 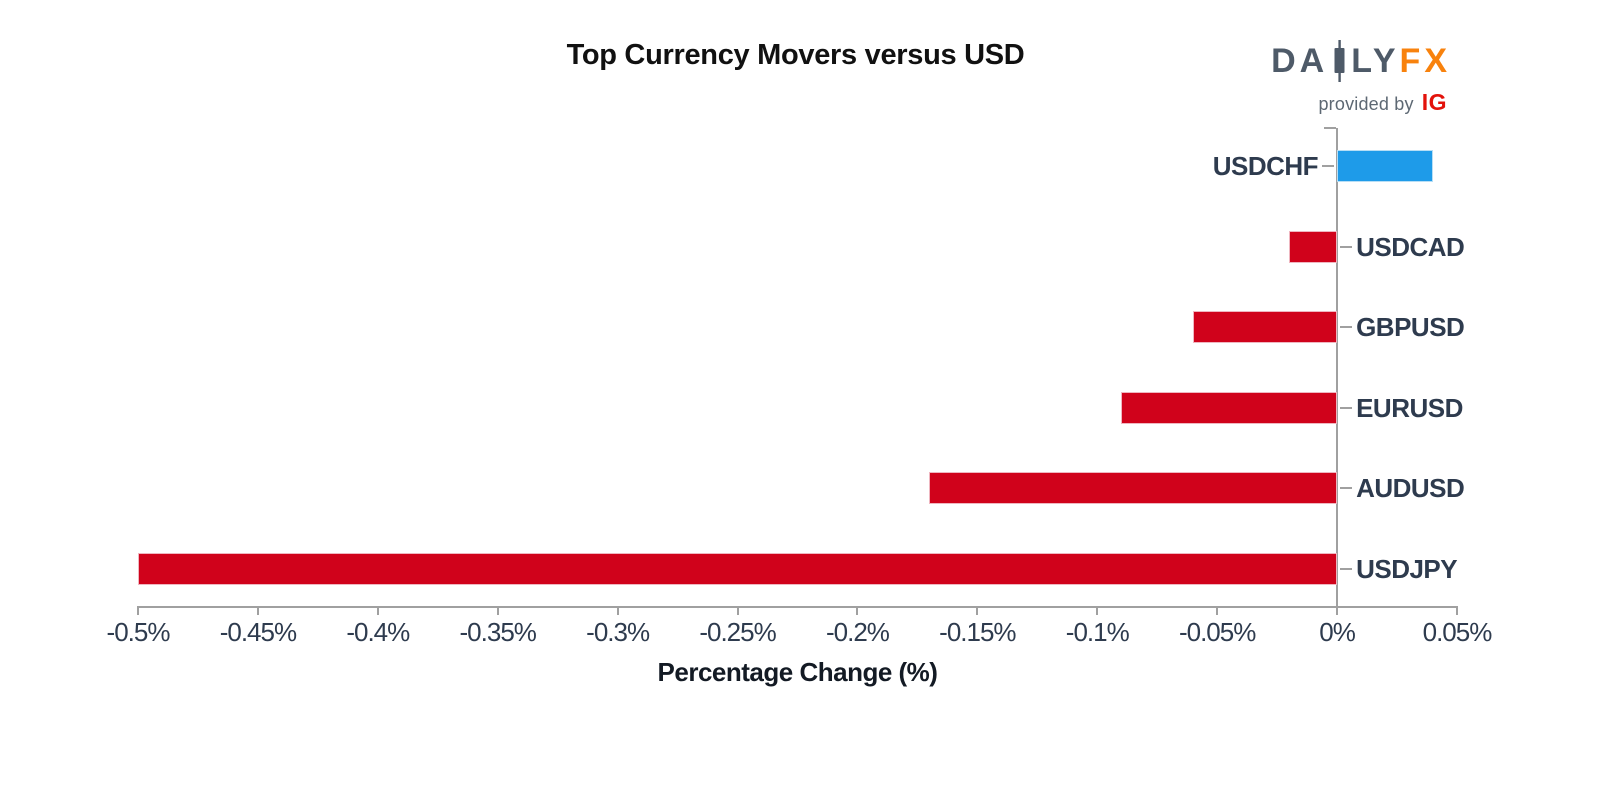 What do you see at coordinates (1330, 128) in the screenshot?
I see `y-axis-end-tick` at bounding box center [1330, 128].